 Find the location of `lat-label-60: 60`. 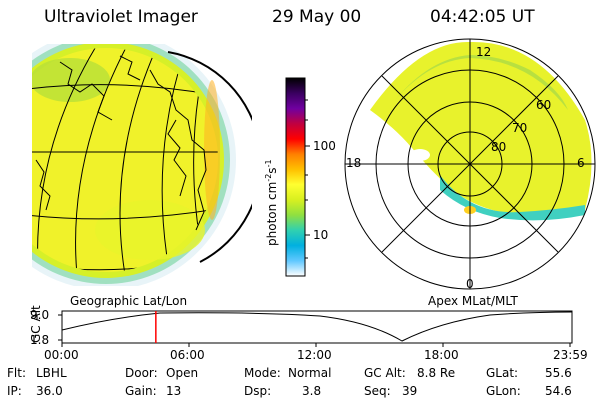

lat-label-60: 60 is located at coordinates (544, 105).